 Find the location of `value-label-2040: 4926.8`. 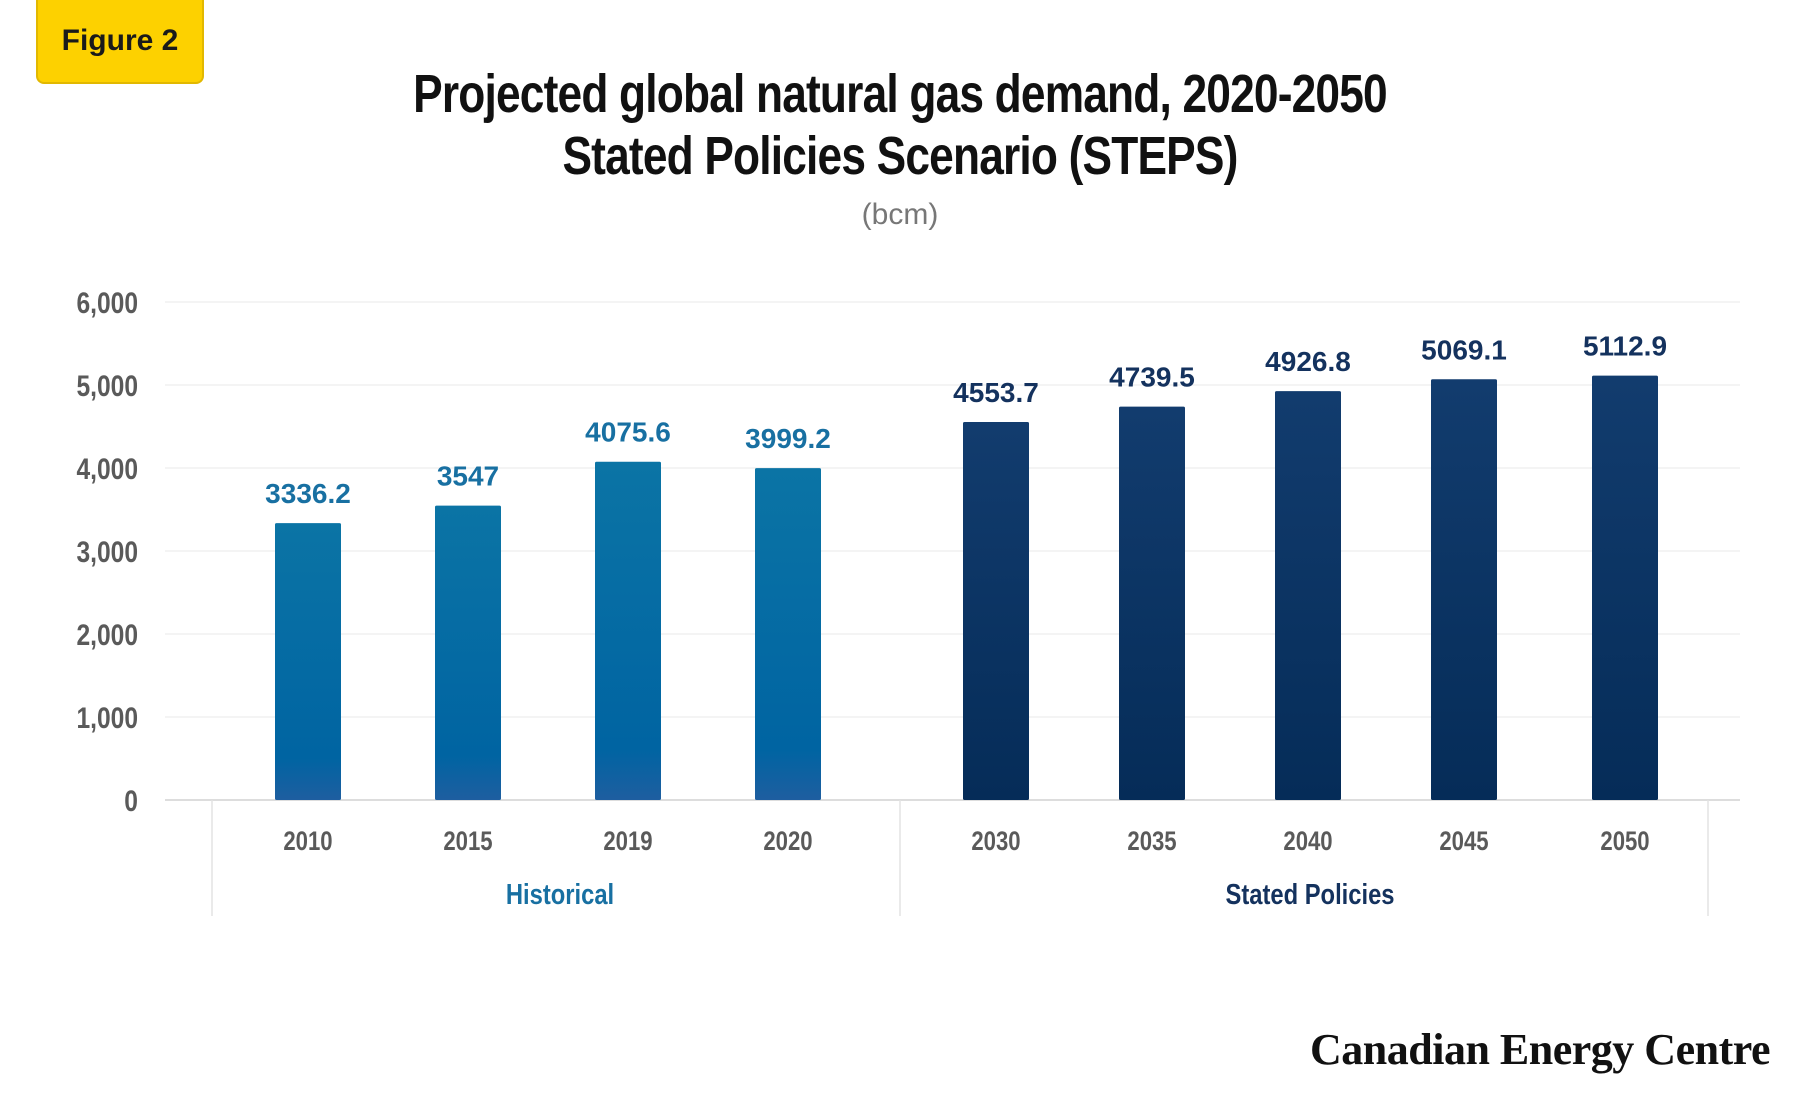

value-label-2040: 4926.8 is located at coordinates (1308, 361).